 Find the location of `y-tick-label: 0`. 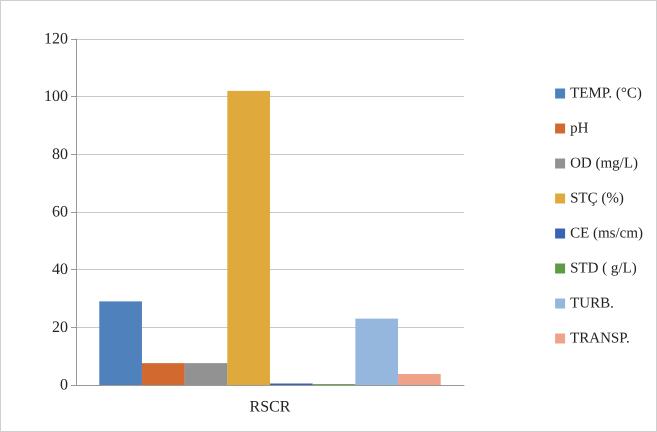

y-tick-label: 0 is located at coordinates (64, 385).